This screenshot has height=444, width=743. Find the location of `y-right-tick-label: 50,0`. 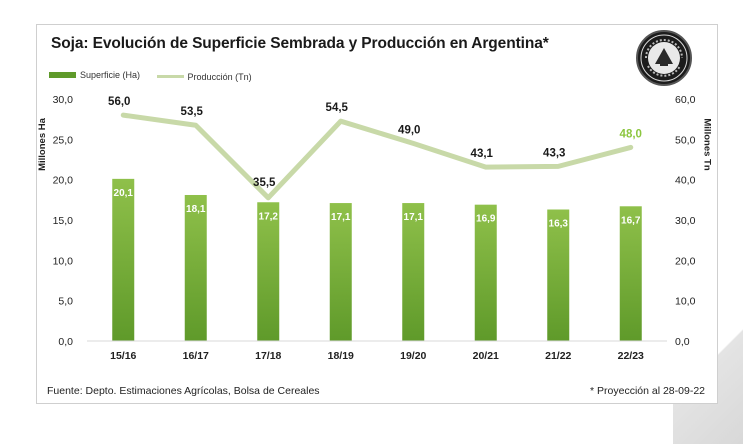

y-right-tick-label: 50,0 is located at coordinates (685, 140).